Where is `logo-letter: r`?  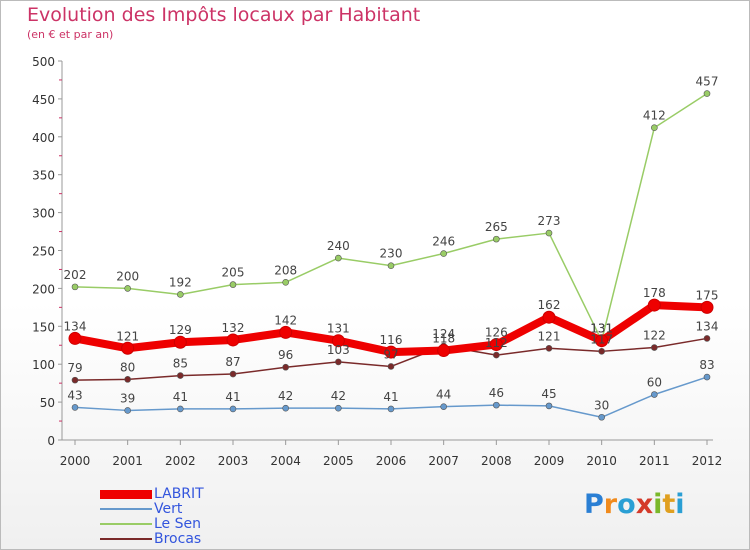
logo-letter: r is located at coordinates (610, 504).